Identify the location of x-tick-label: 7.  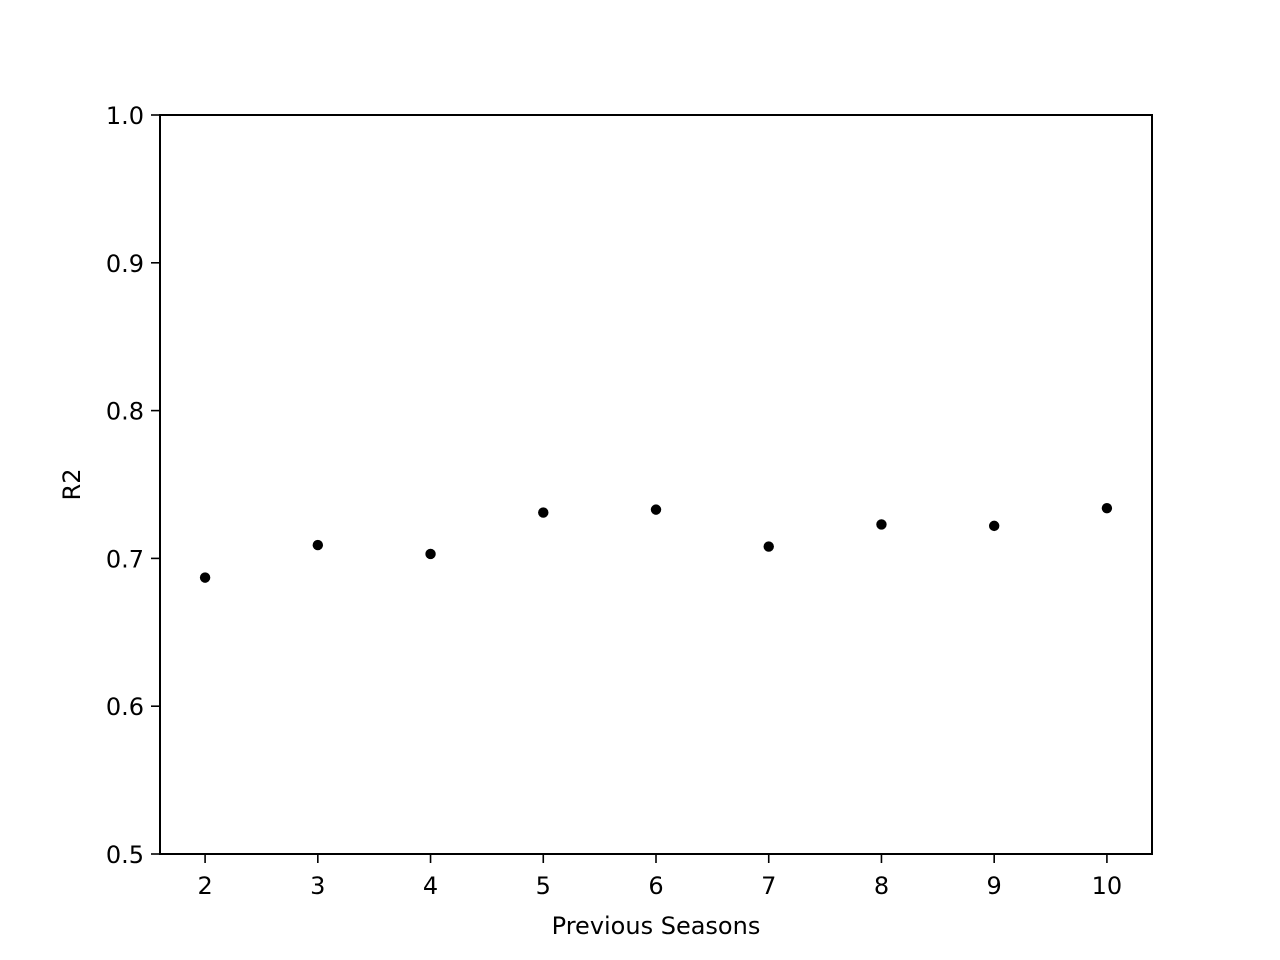
(768, 886).